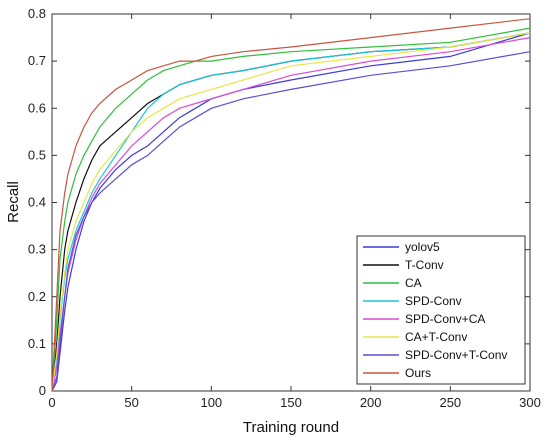 This screenshot has height=443, width=550. I want to click on x-tick-label: 200, so click(371, 402).